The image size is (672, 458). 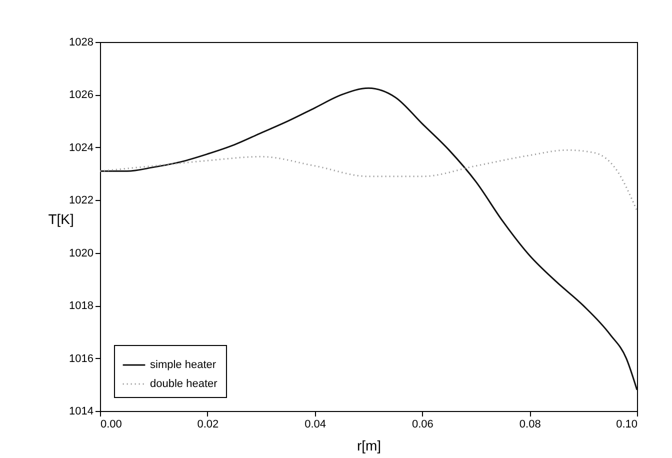 I want to click on x-tick-label: 0.00, so click(x=111, y=424).